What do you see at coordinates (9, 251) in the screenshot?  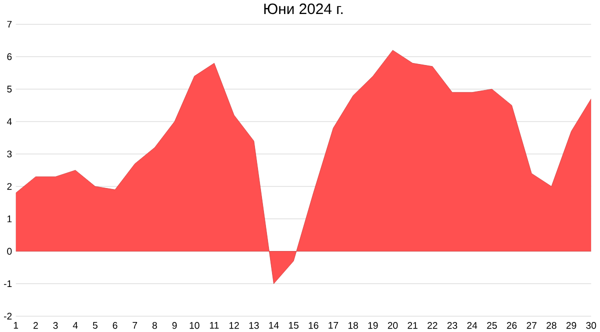 I see `y-tick-label: 0` at bounding box center [9, 251].